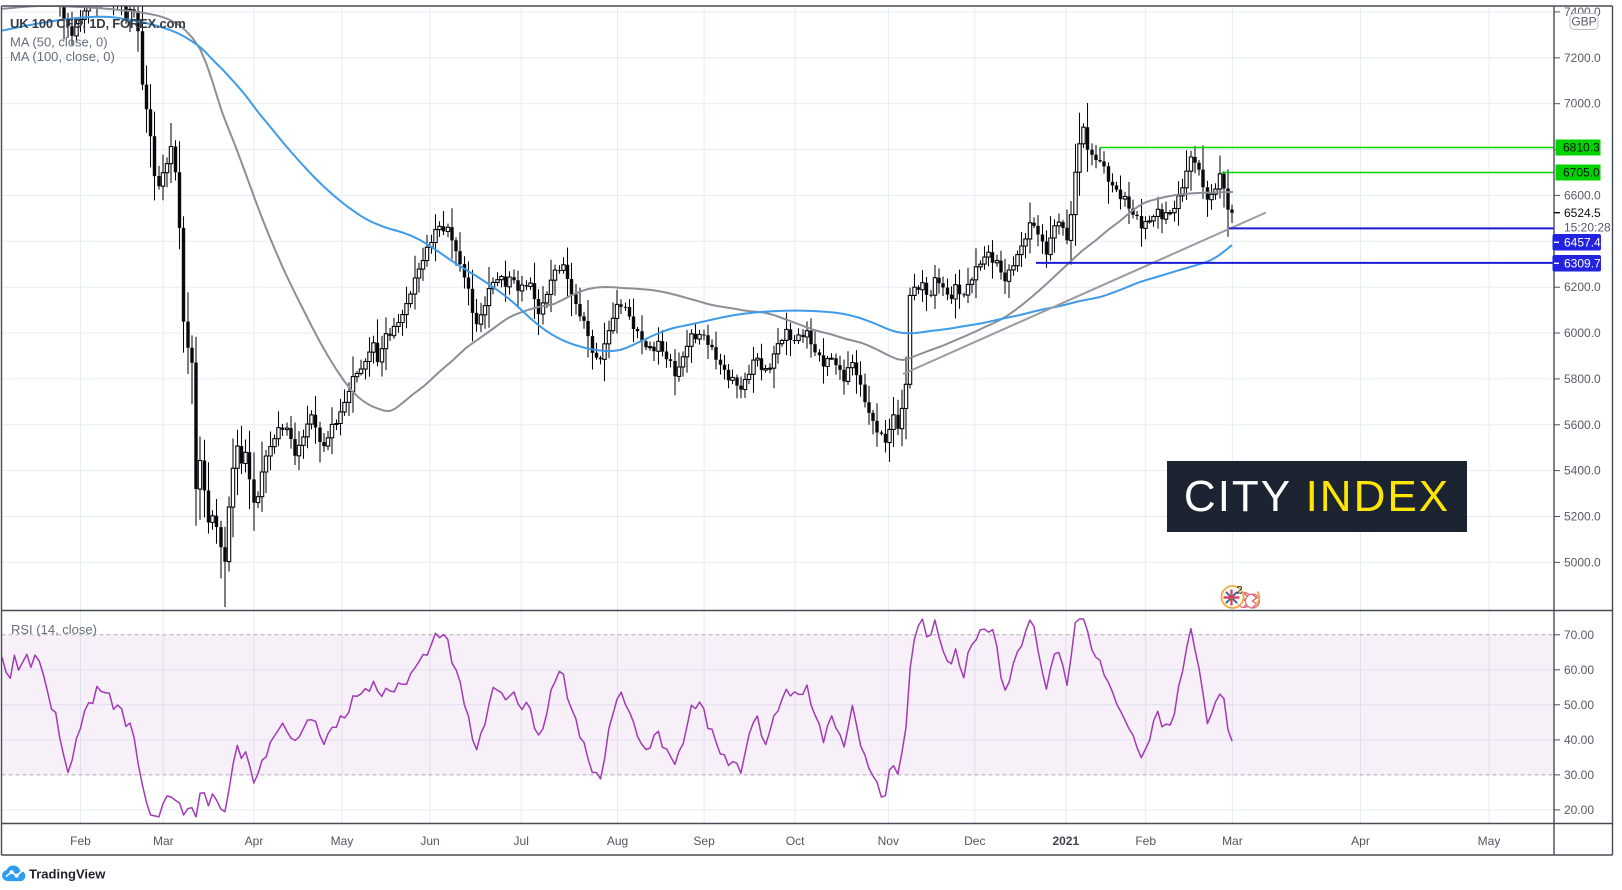  Describe the element at coordinates (1065, 841) in the screenshot. I see `svg-text: 2021` at that location.